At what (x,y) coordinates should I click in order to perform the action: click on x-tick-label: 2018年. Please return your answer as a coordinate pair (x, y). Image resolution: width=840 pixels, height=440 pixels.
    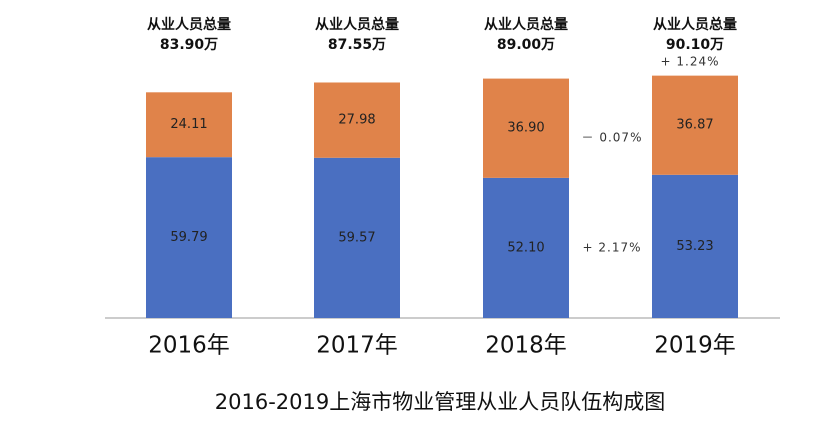
    Looking at the image, I should click on (526, 346).